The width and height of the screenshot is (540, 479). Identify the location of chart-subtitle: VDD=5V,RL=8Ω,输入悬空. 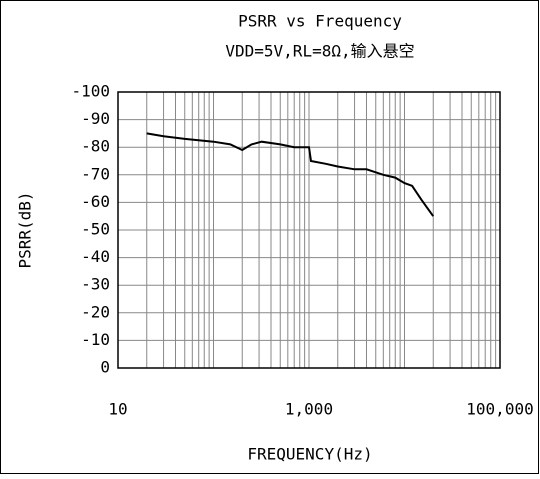
(319, 51).